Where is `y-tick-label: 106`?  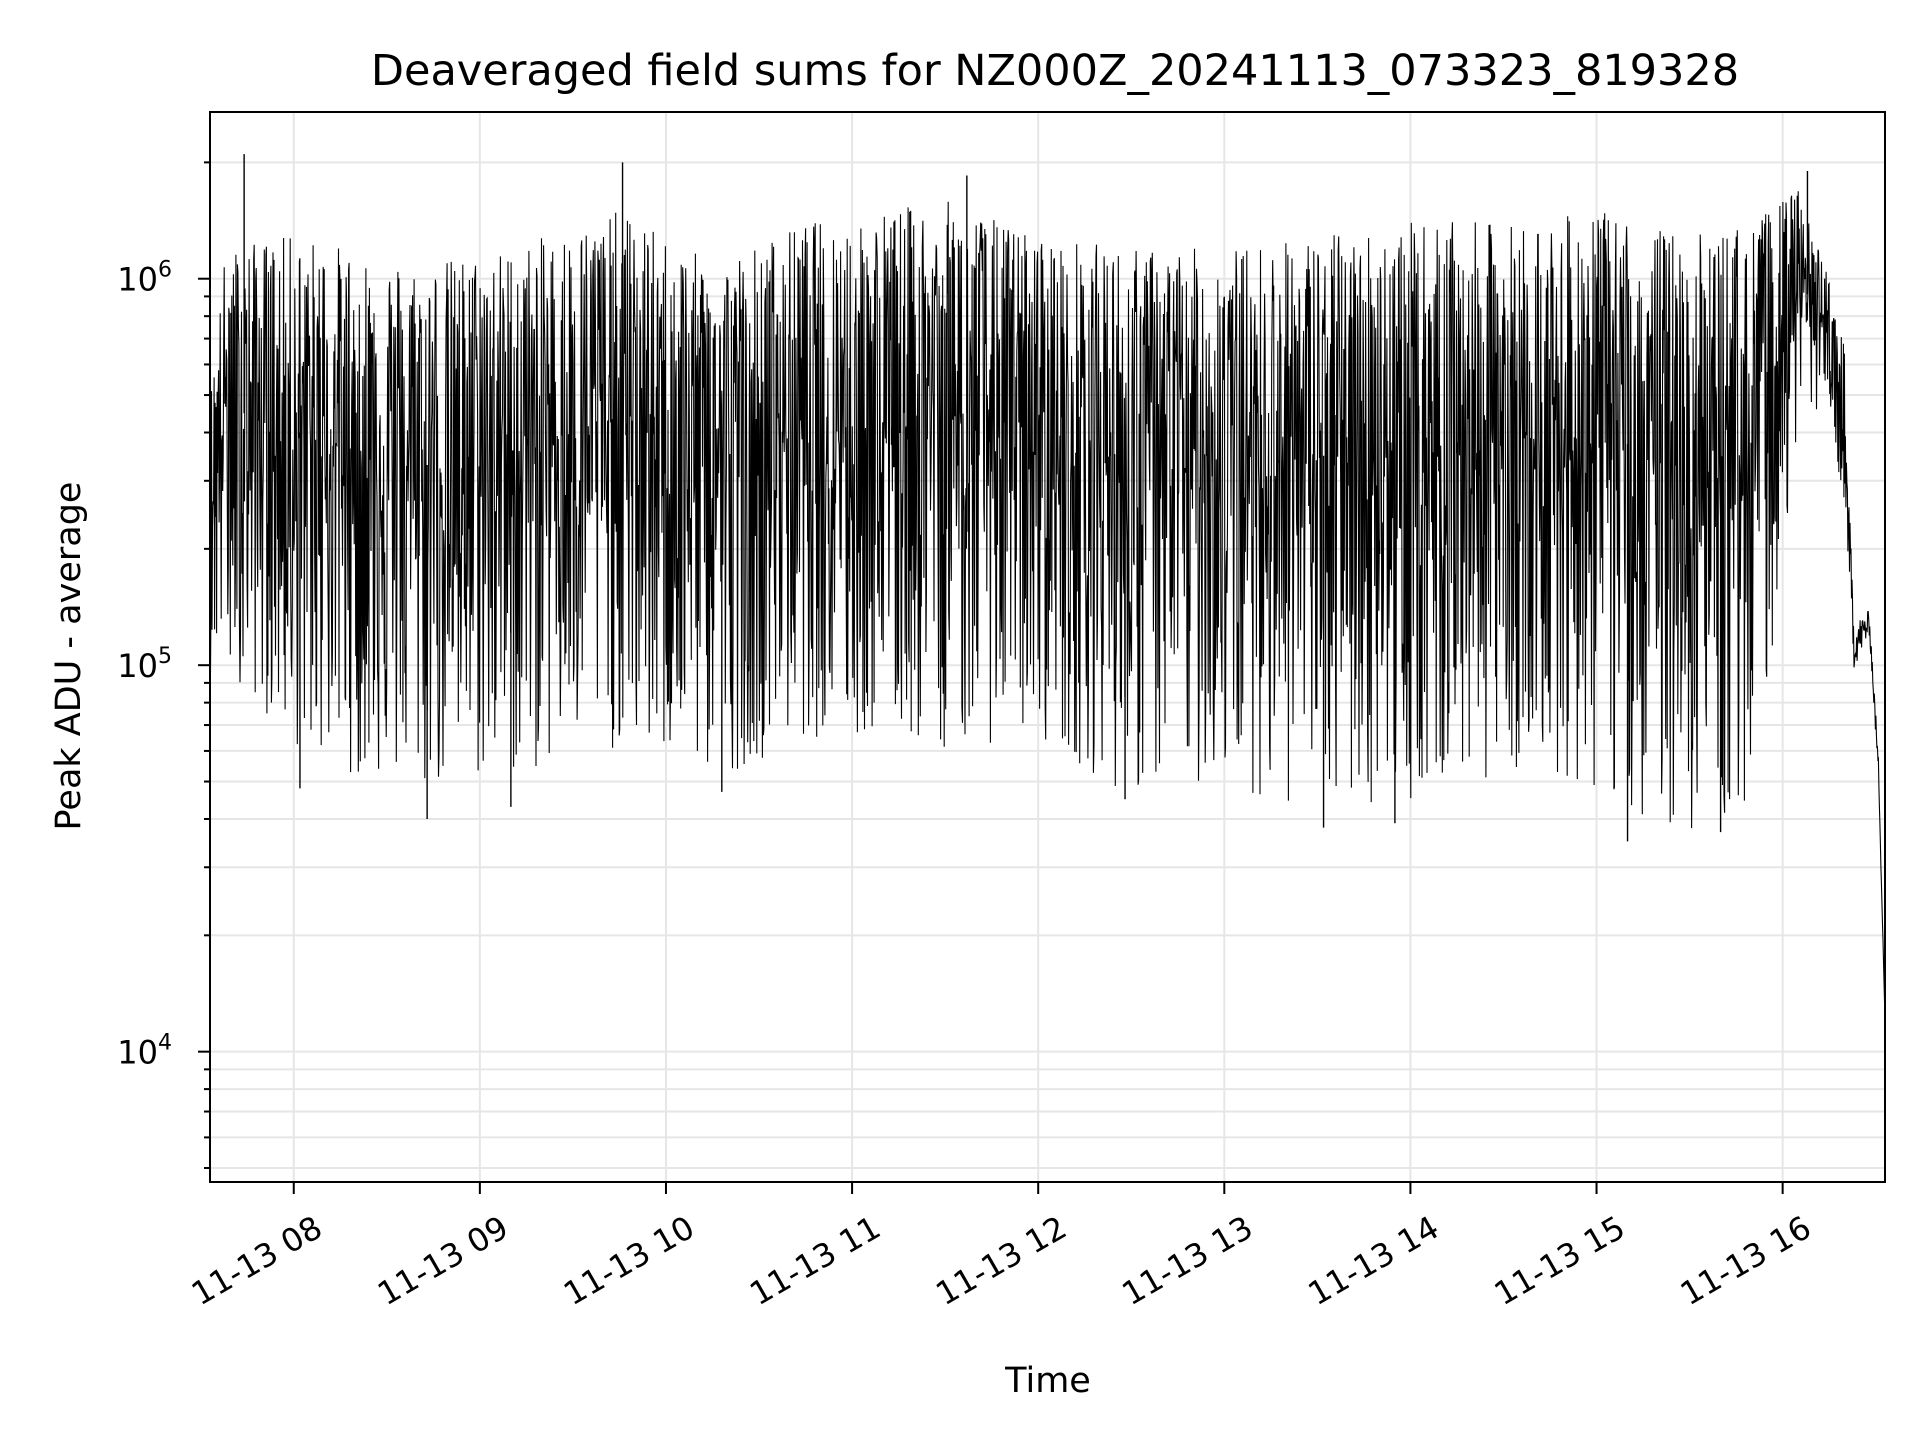 y-tick-label: 106 is located at coordinates (144, 278).